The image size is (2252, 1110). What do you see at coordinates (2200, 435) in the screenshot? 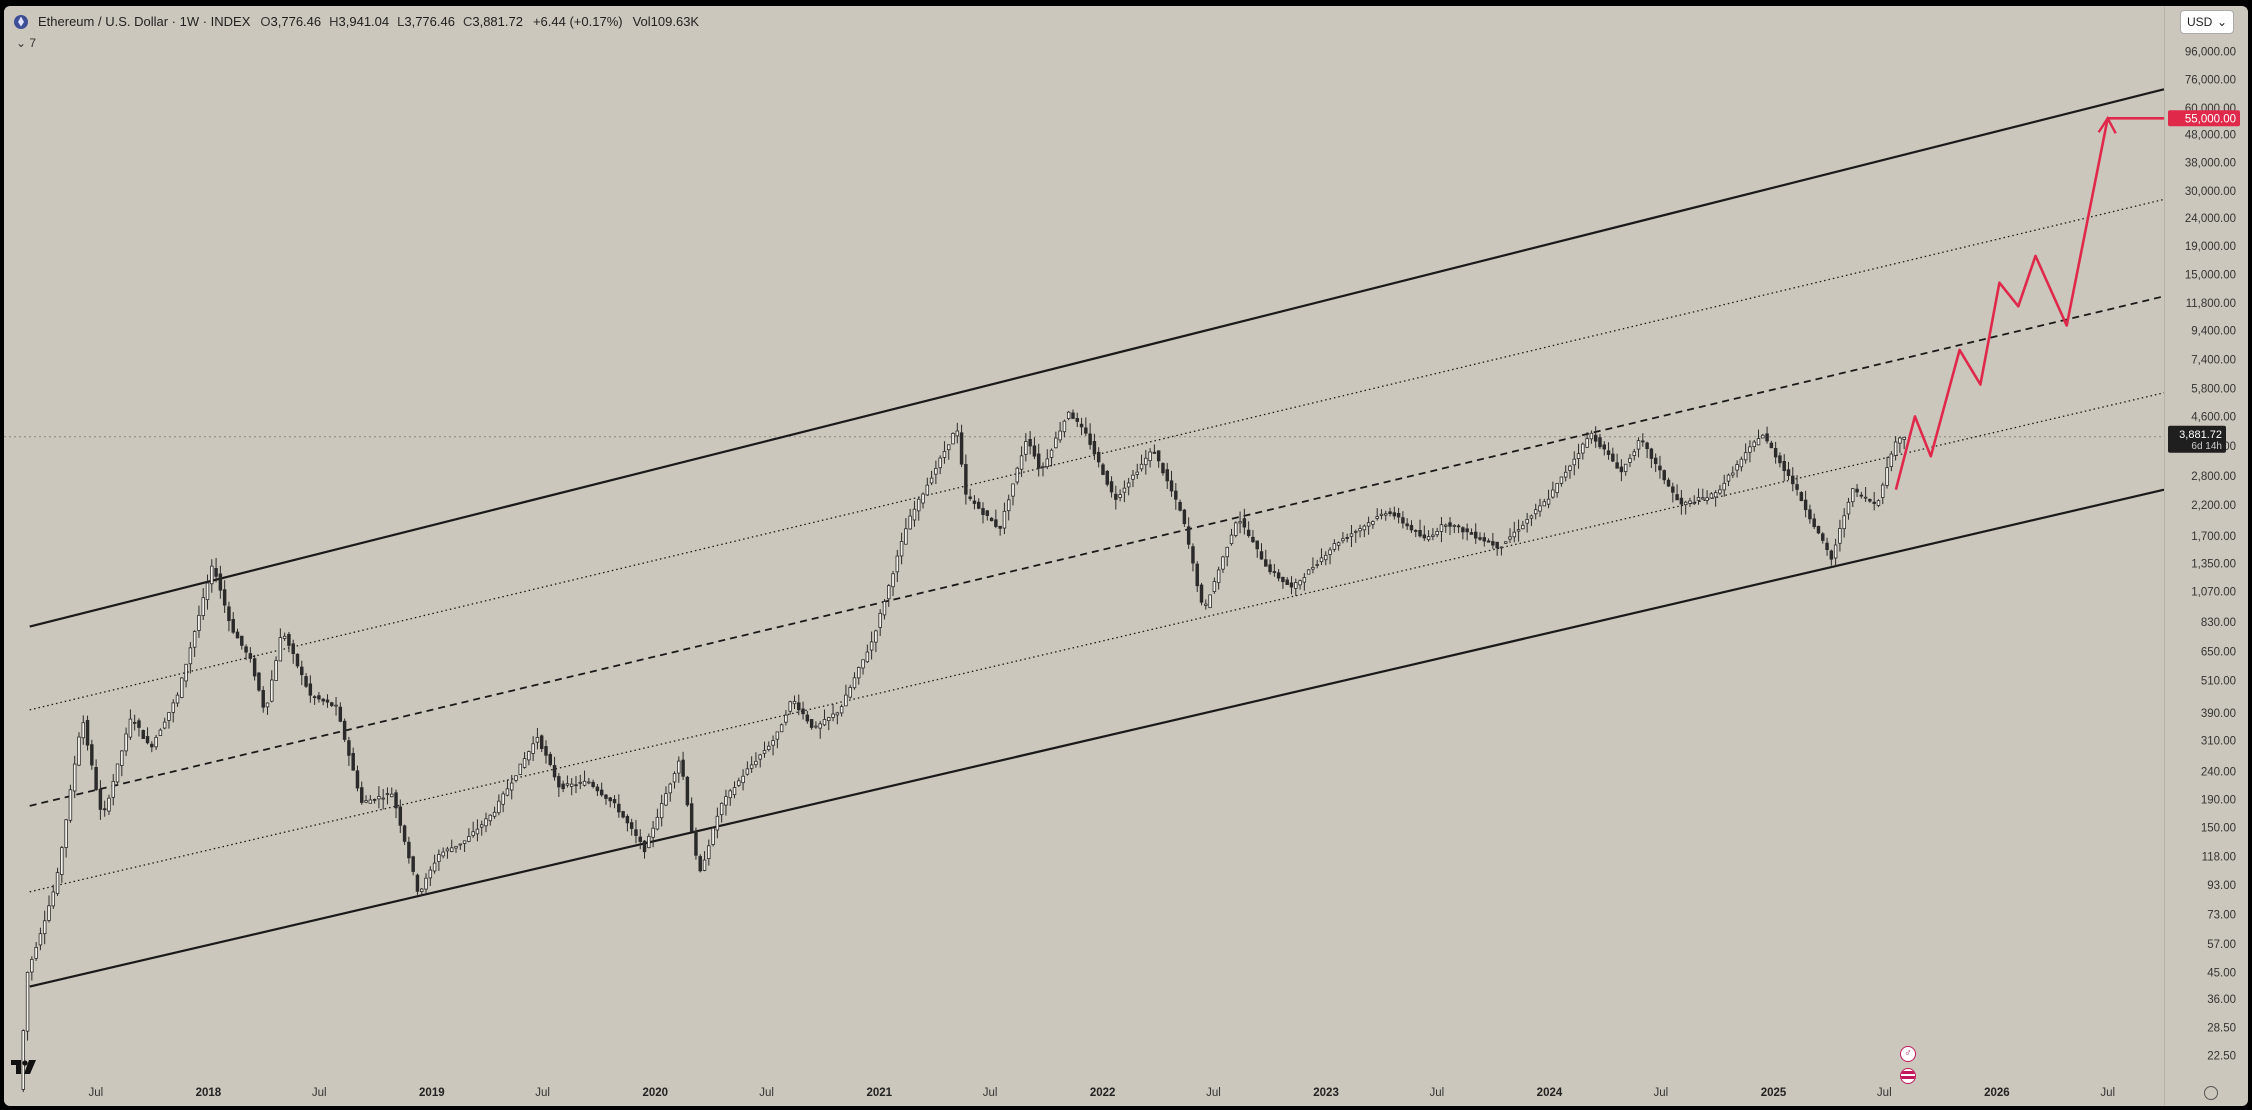
I see `current-price-label: 3,881.72` at bounding box center [2200, 435].